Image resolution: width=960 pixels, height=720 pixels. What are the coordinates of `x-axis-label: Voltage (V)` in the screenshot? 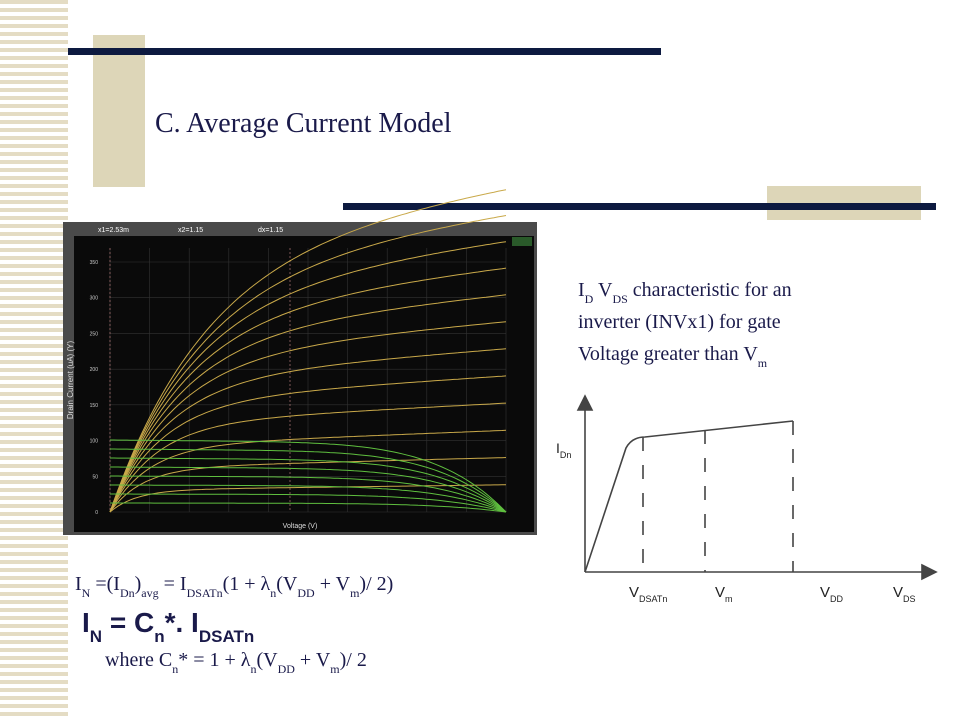 It's located at (300, 526).